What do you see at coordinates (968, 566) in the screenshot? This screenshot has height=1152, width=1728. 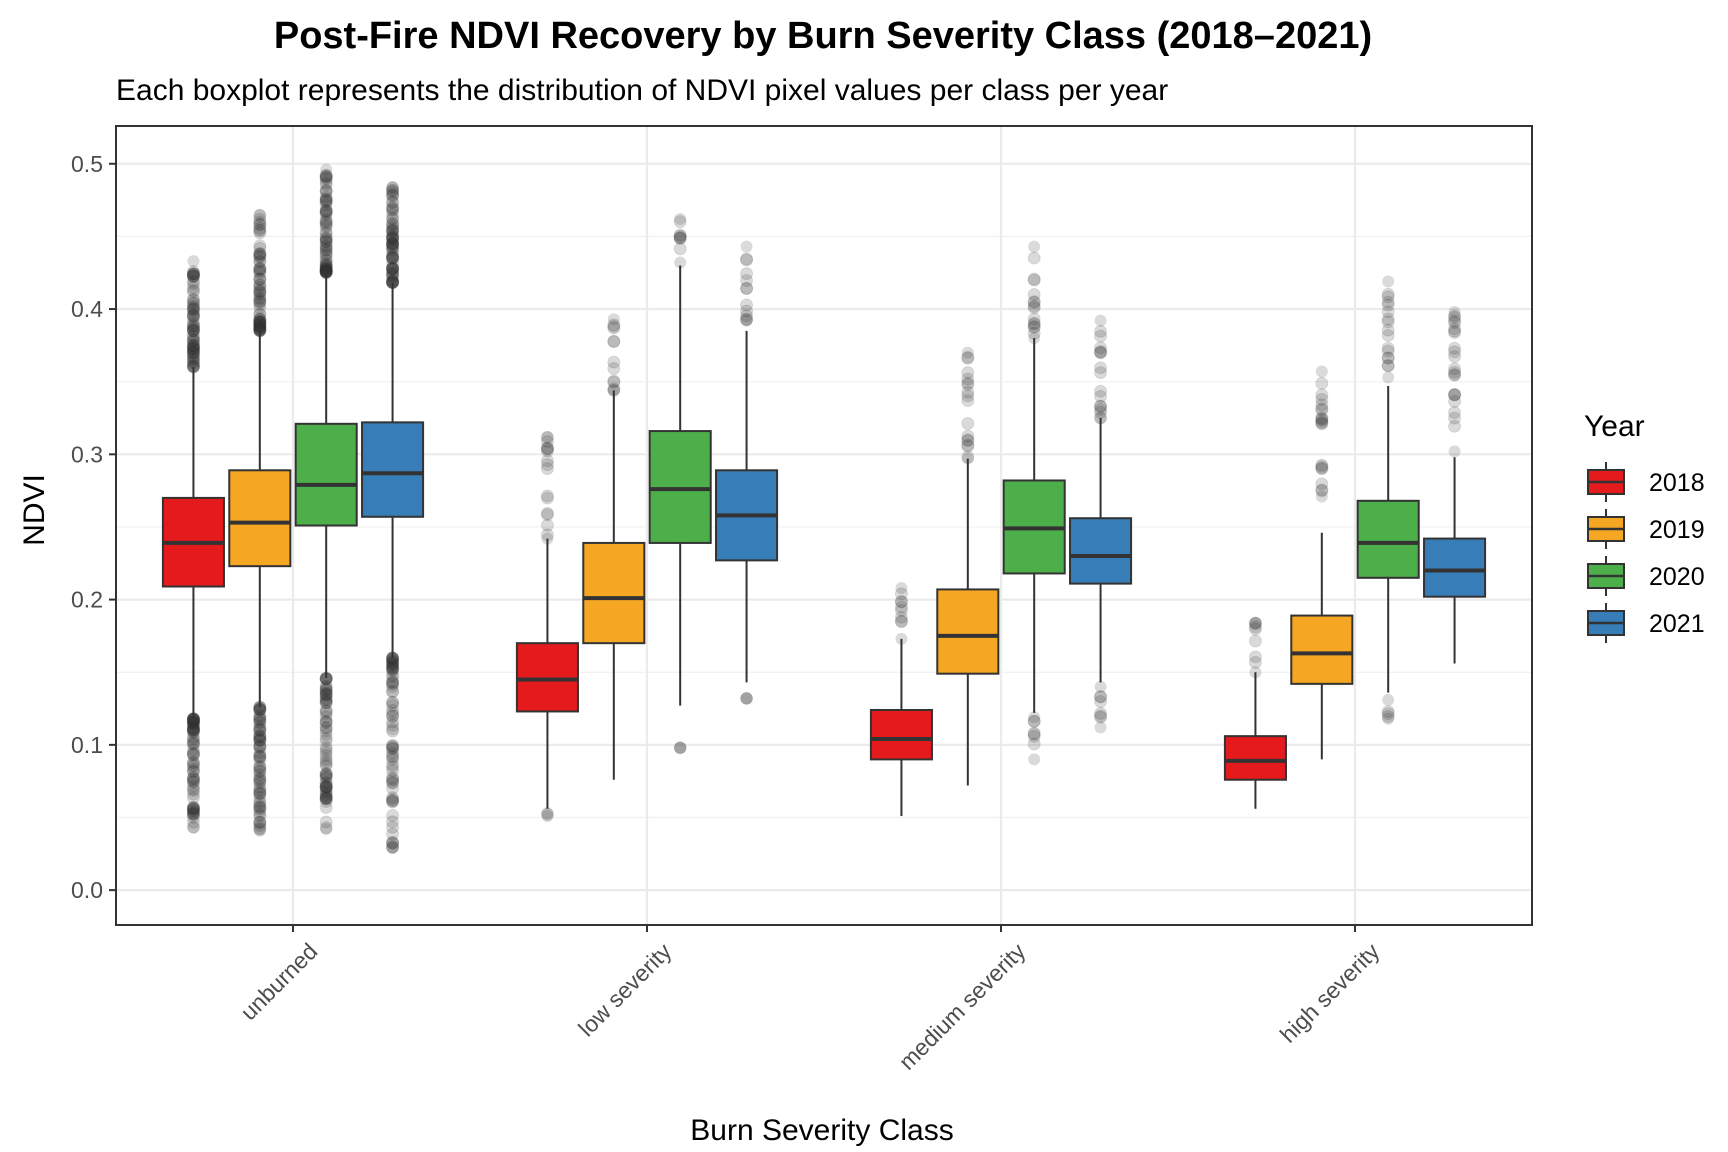 I see `box-2019-medium-severity` at bounding box center [968, 566].